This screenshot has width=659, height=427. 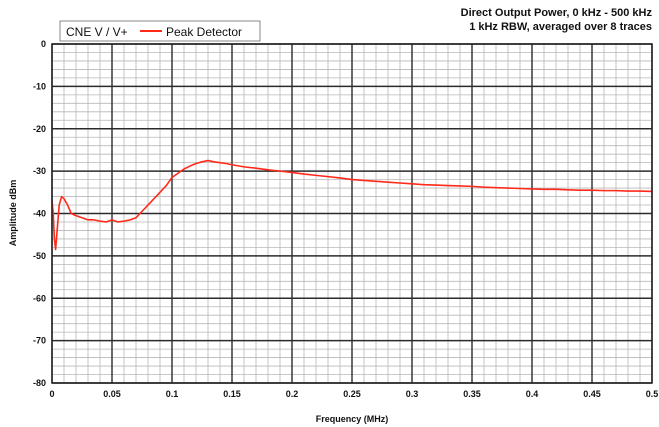 What do you see at coordinates (39, 256) in the screenshot?
I see `y-tick-label: -50` at bounding box center [39, 256].